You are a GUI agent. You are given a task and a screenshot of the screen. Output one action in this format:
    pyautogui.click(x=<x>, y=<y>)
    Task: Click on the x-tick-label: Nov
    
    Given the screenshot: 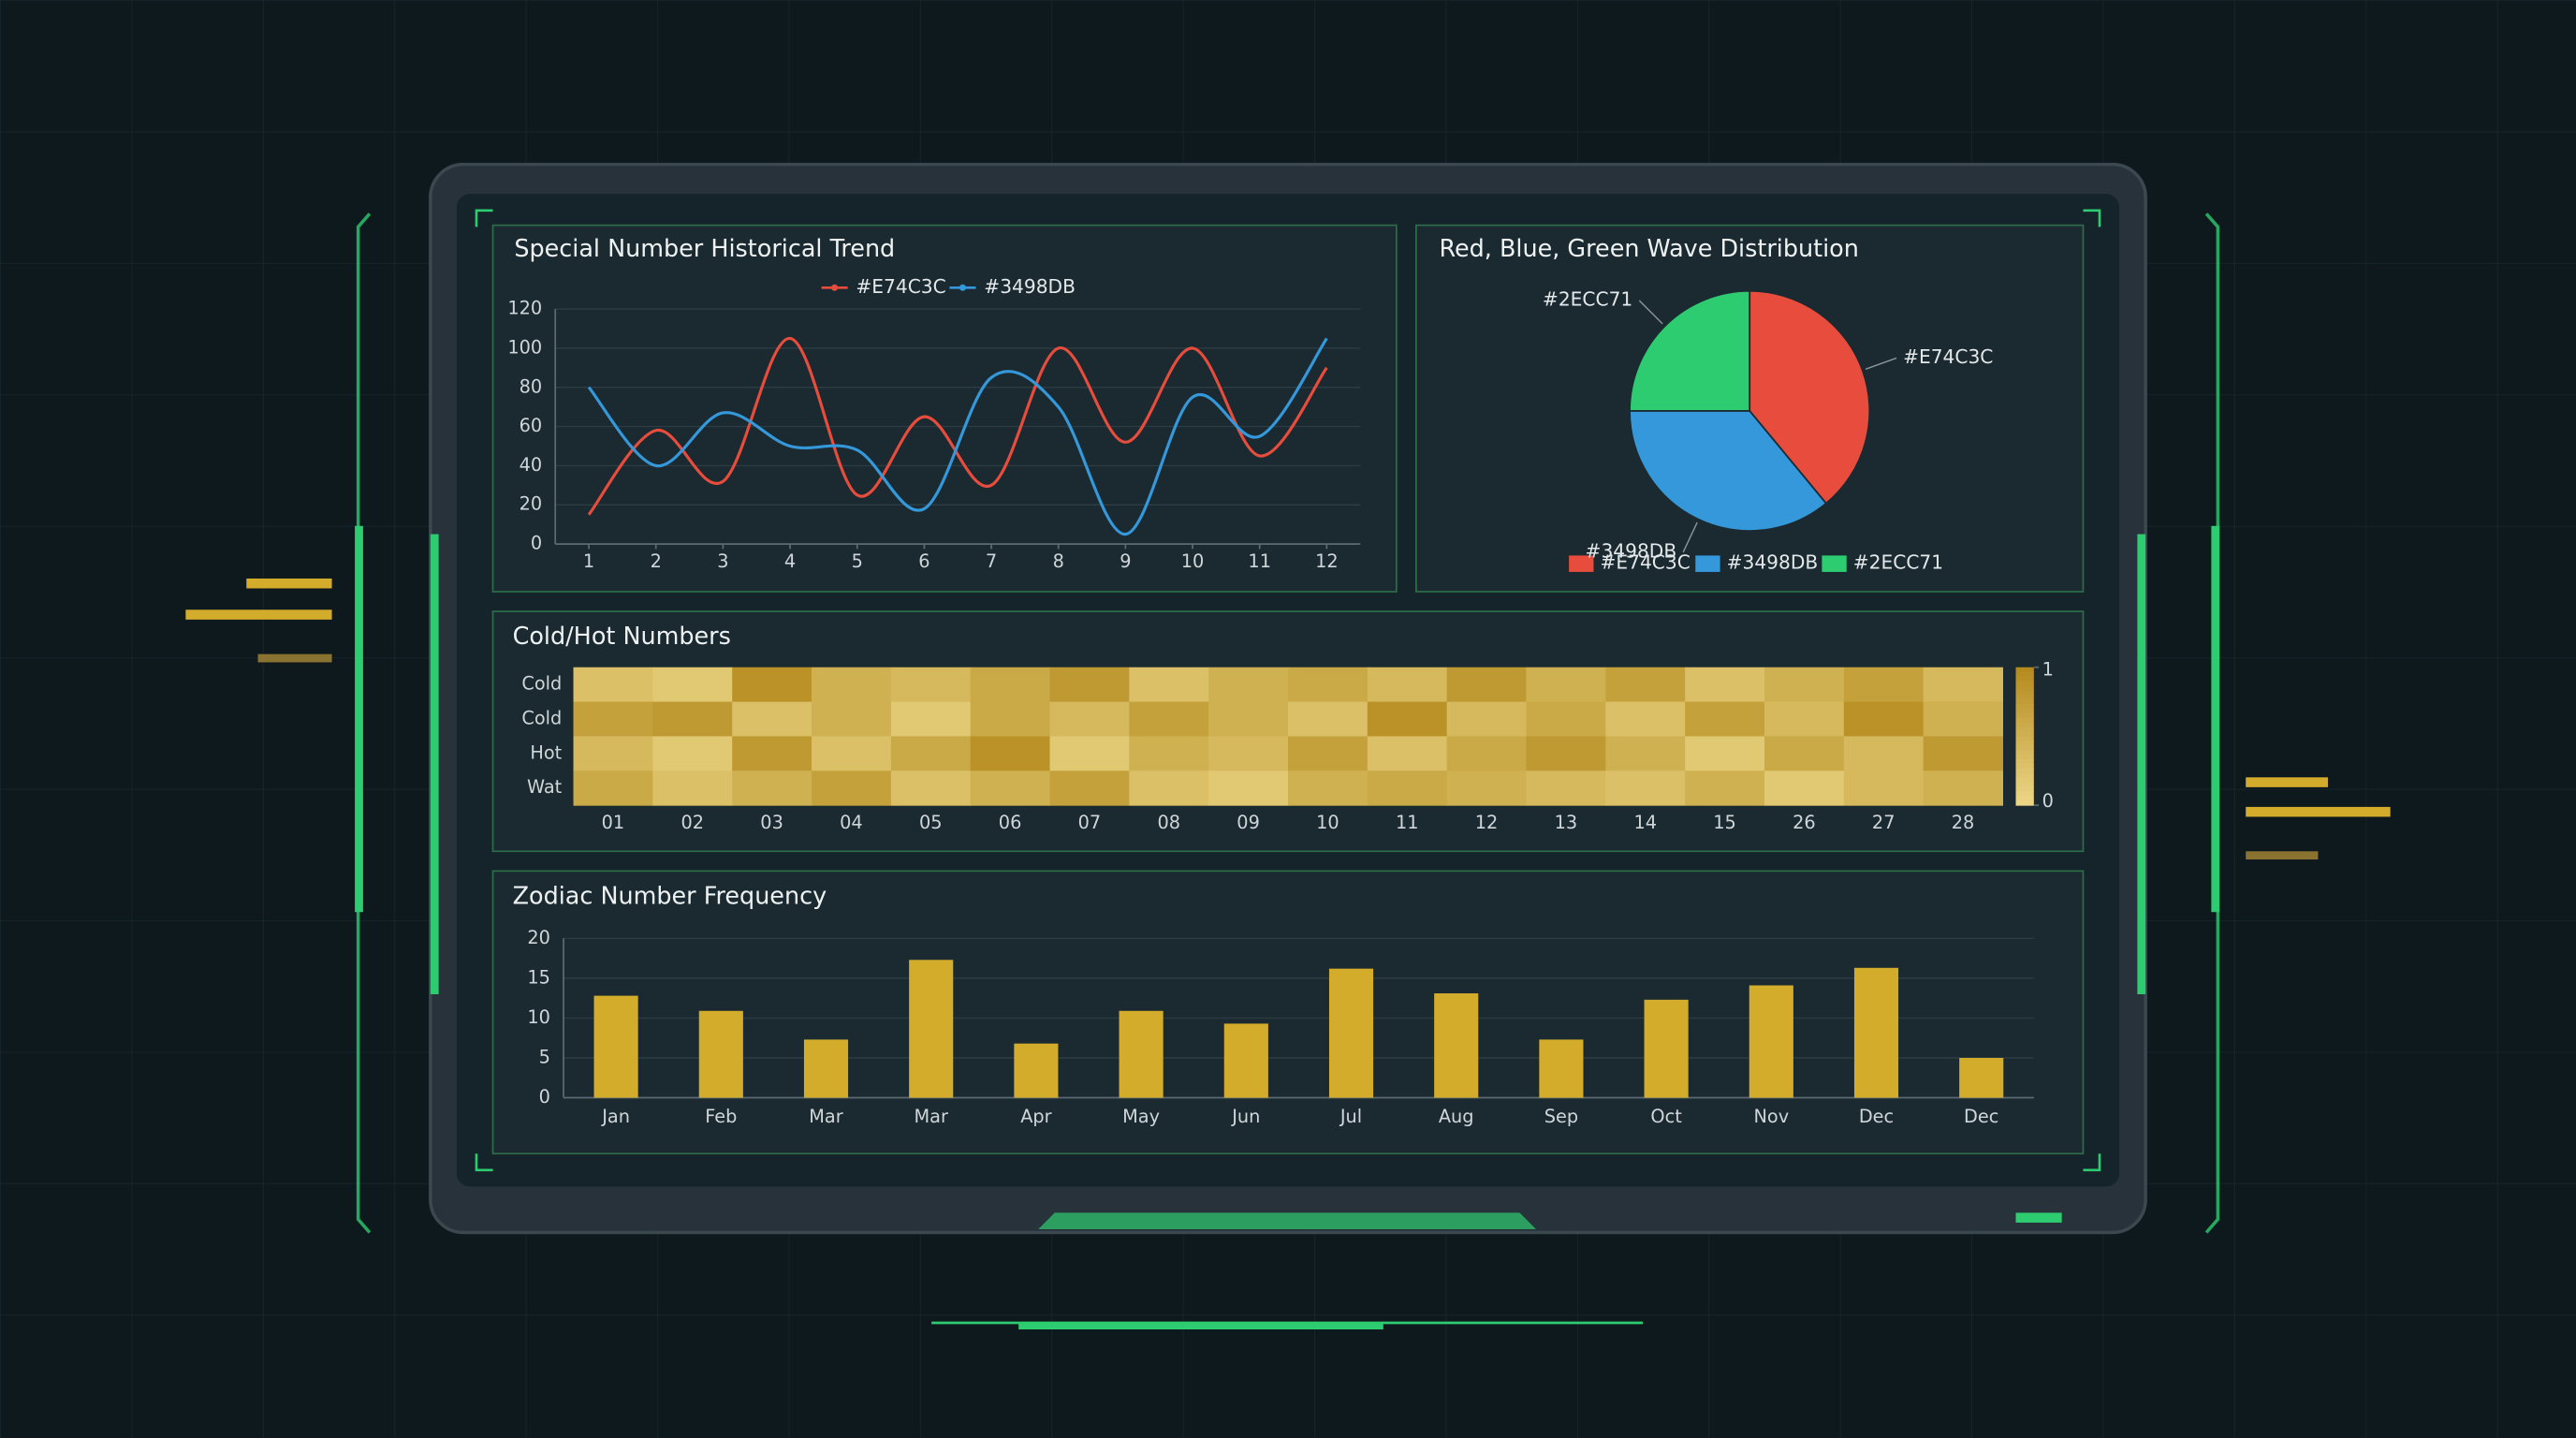 What is the action you would take?
    pyautogui.click(x=1771, y=1116)
    